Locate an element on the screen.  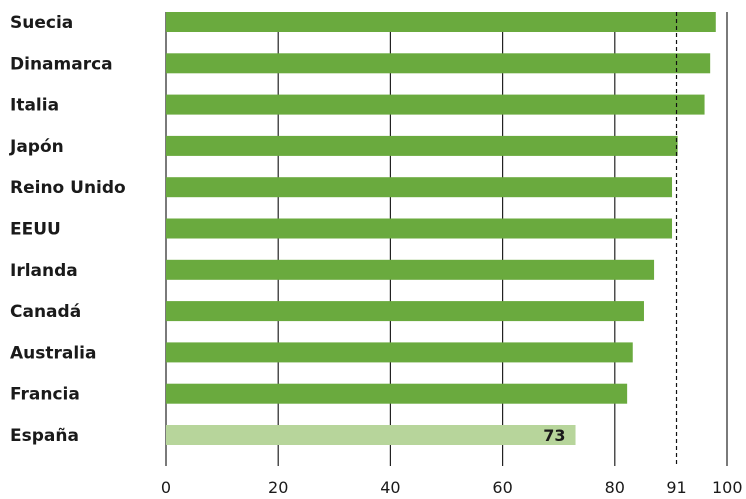
bar-francia is located at coordinates (397, 393).